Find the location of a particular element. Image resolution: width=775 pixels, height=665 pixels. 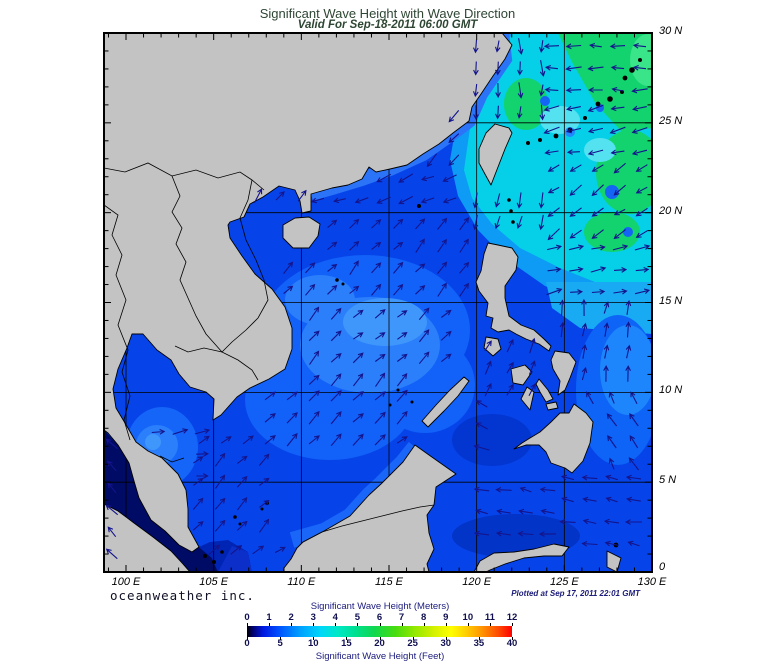

mindoro-island is located at coordinates (492, 346).